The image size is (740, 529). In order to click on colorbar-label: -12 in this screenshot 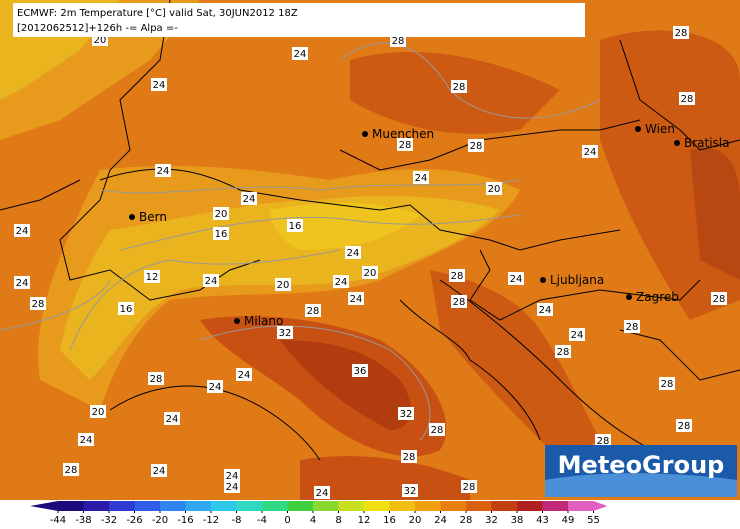, I will do `click(211, 520)`.